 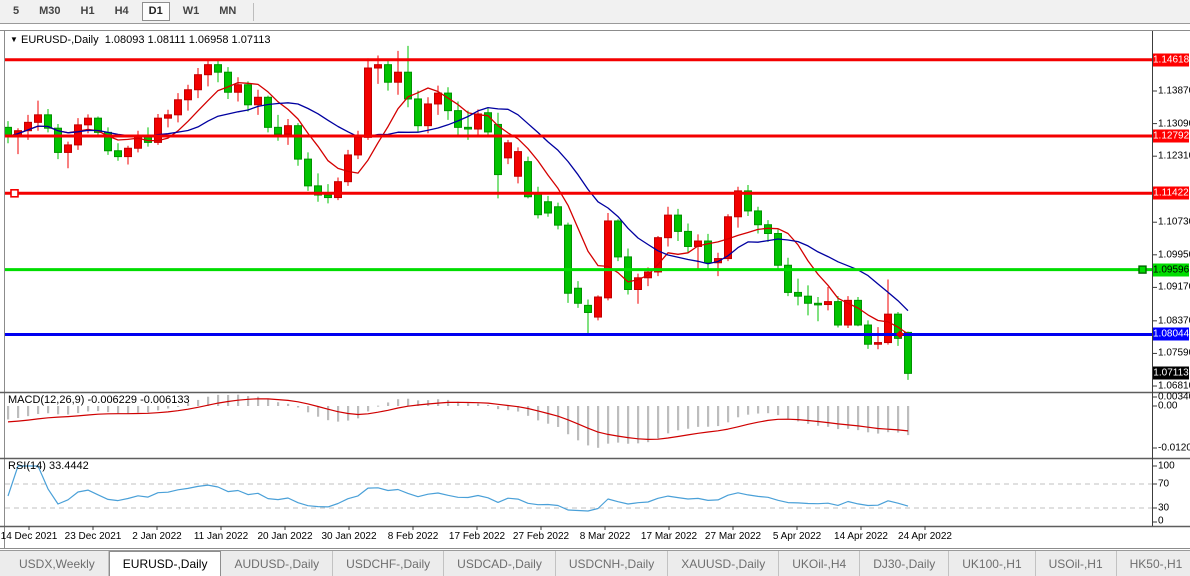 I want to click on macd-indicator-label: MACD(12,26,9) -0.006229 -0.006133, so click(x=99, y=400).